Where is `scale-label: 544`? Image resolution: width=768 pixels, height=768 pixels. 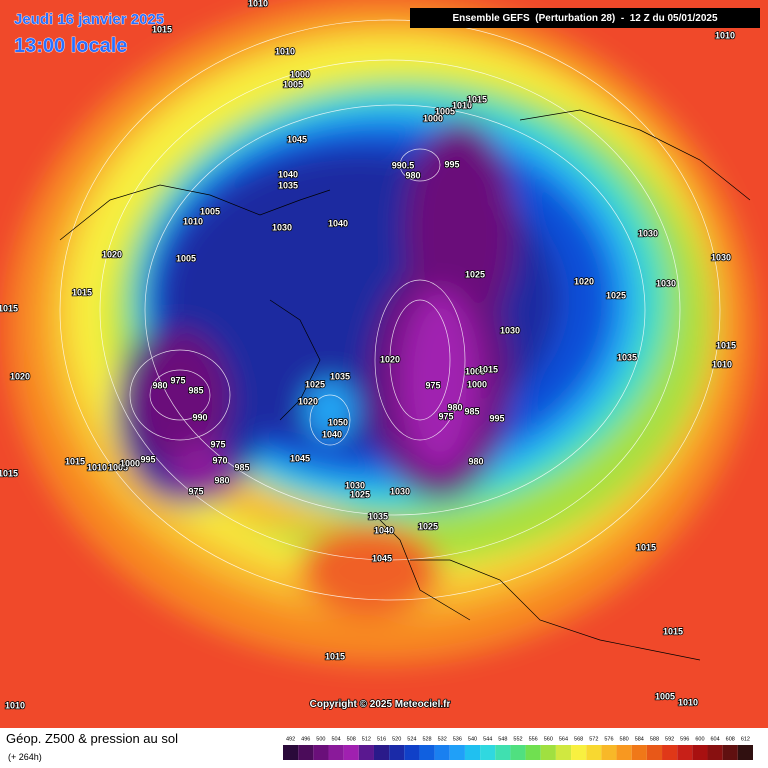
scale-label: 544 is located at coordinates (487, 739).